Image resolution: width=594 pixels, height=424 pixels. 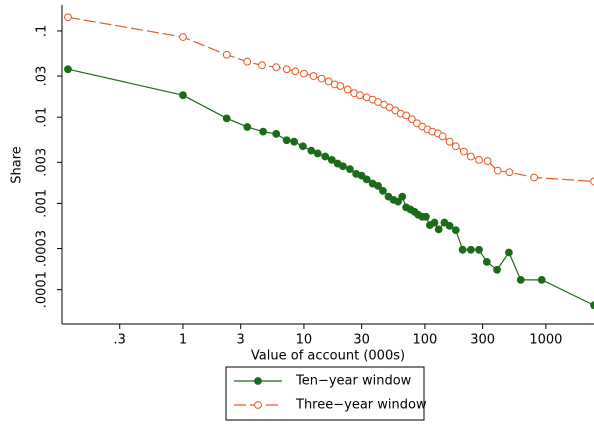 I want to click on y-tick-label: .01, so click(x=42, y=117).